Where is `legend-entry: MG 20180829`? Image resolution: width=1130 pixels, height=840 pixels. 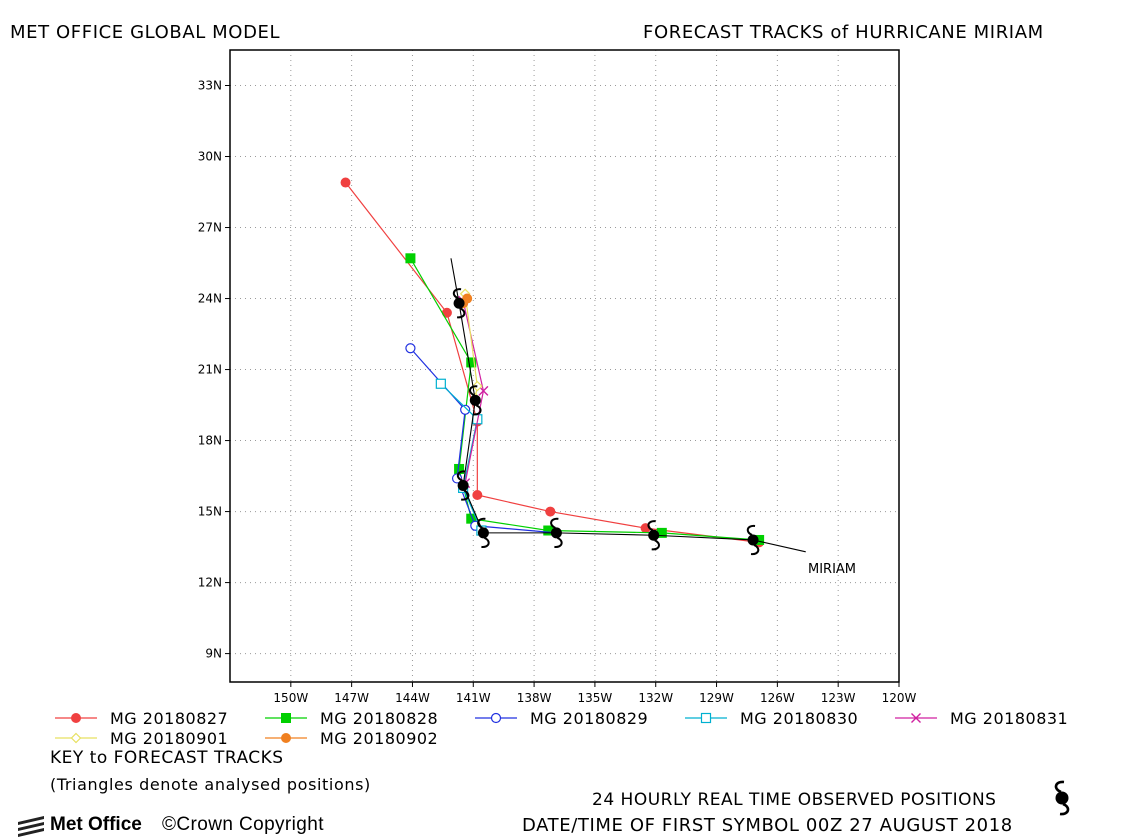 legend-entry: MG 20180829 is located at coordinates (561, 718).